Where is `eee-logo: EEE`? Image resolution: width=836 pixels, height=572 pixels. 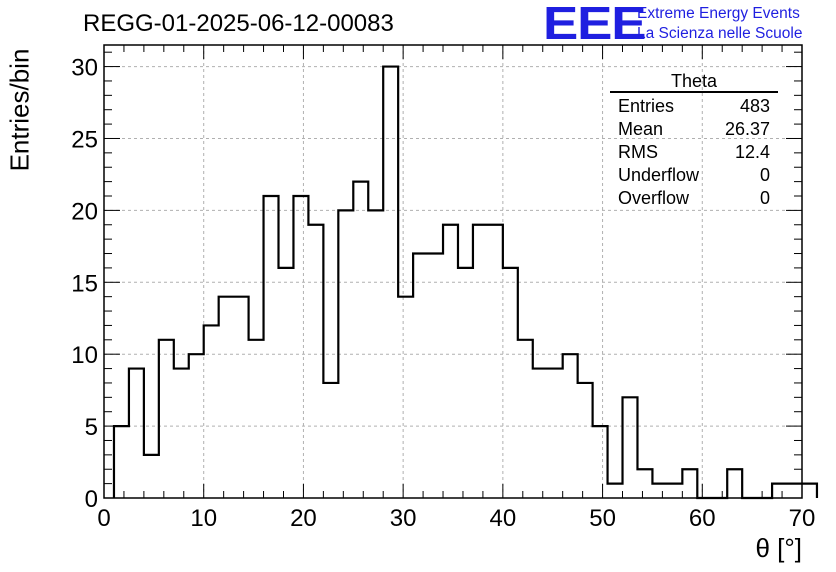 eee-logo: EEE is located at coordinates (595, 24).